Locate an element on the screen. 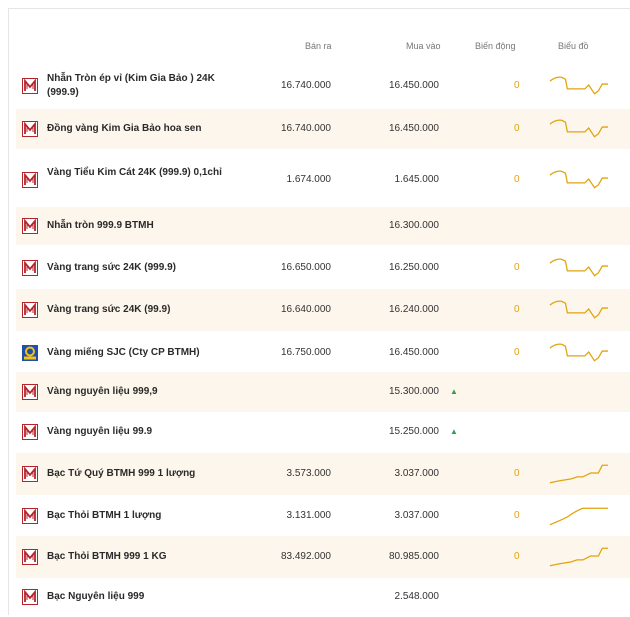 The image size is (630, 617). column-header-sell: Bán ra is located at coordinates (318, 46).